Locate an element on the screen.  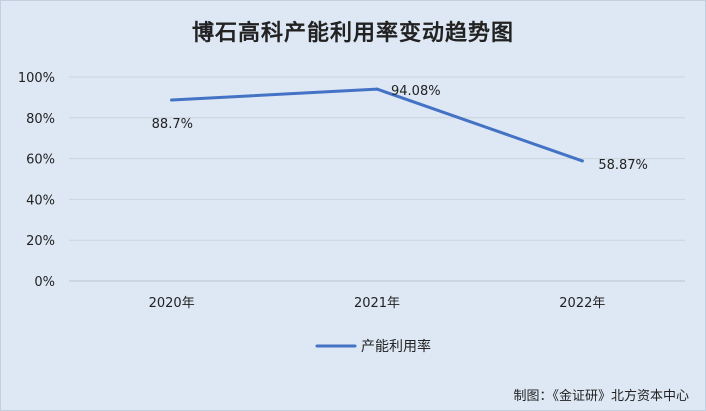
y-tick-label: 60% is located at coordinates (40, 160).